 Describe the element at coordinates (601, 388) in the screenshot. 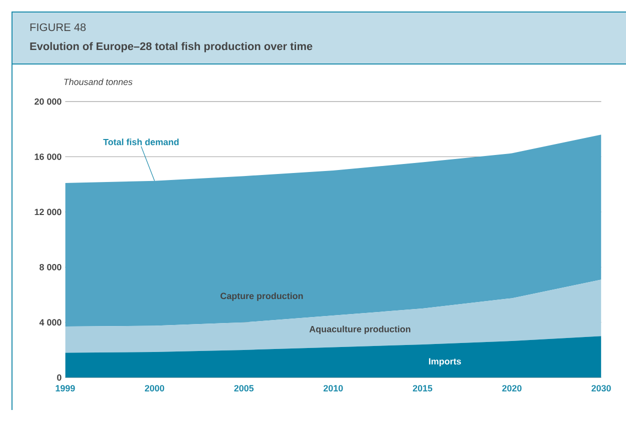

I see `x-tick-label: 2030` at that location.